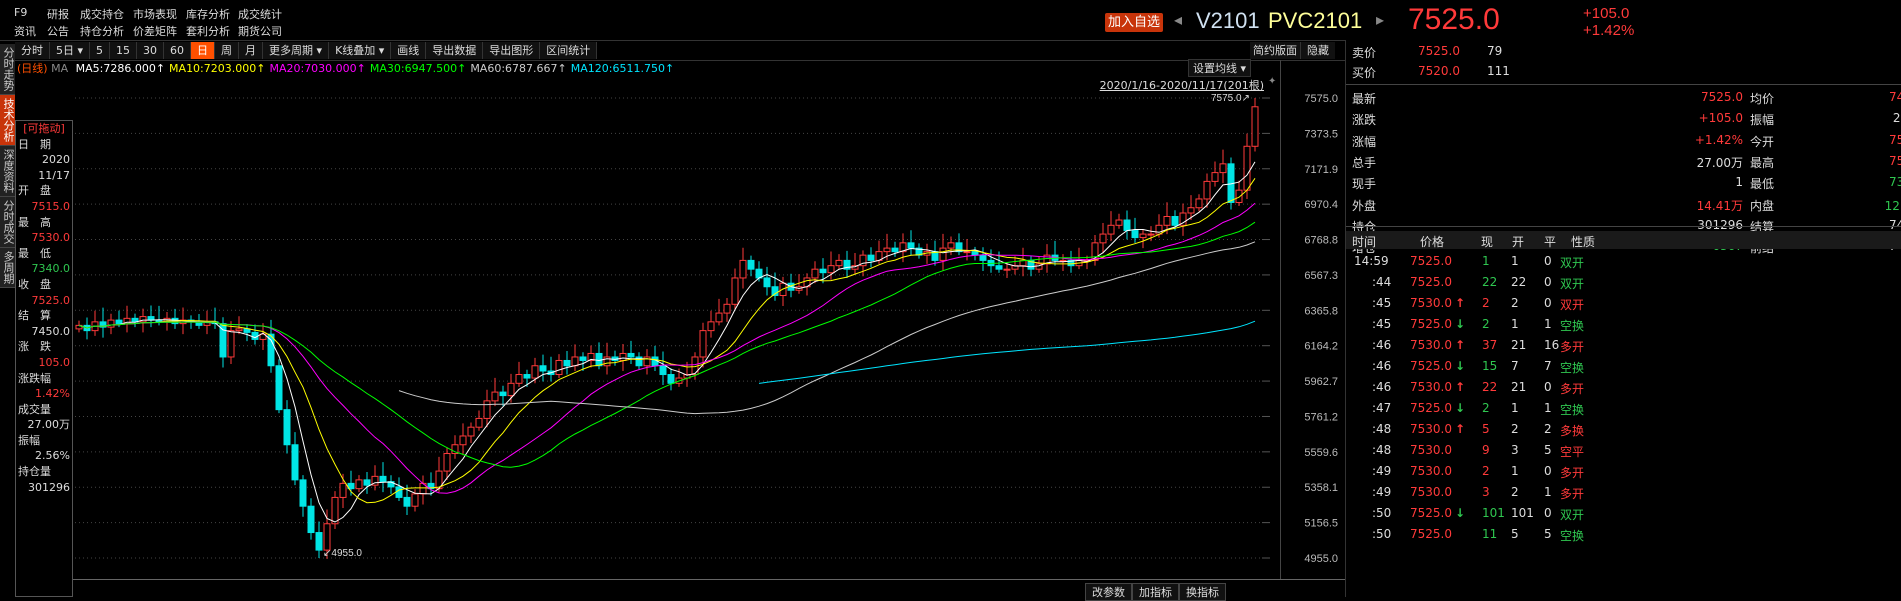 This screenshot has width=1901, height=601. I want to click on simple-layout-button: 简约版面, so click(1275, 50).